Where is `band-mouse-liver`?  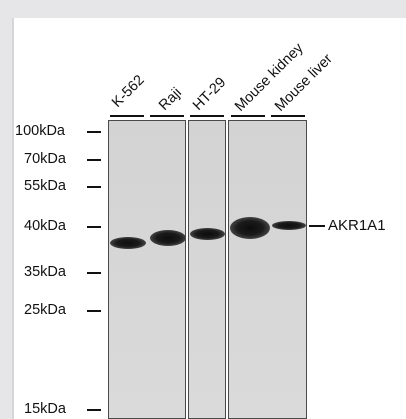 band-mouse-liver is located at coordinates (289, 225).